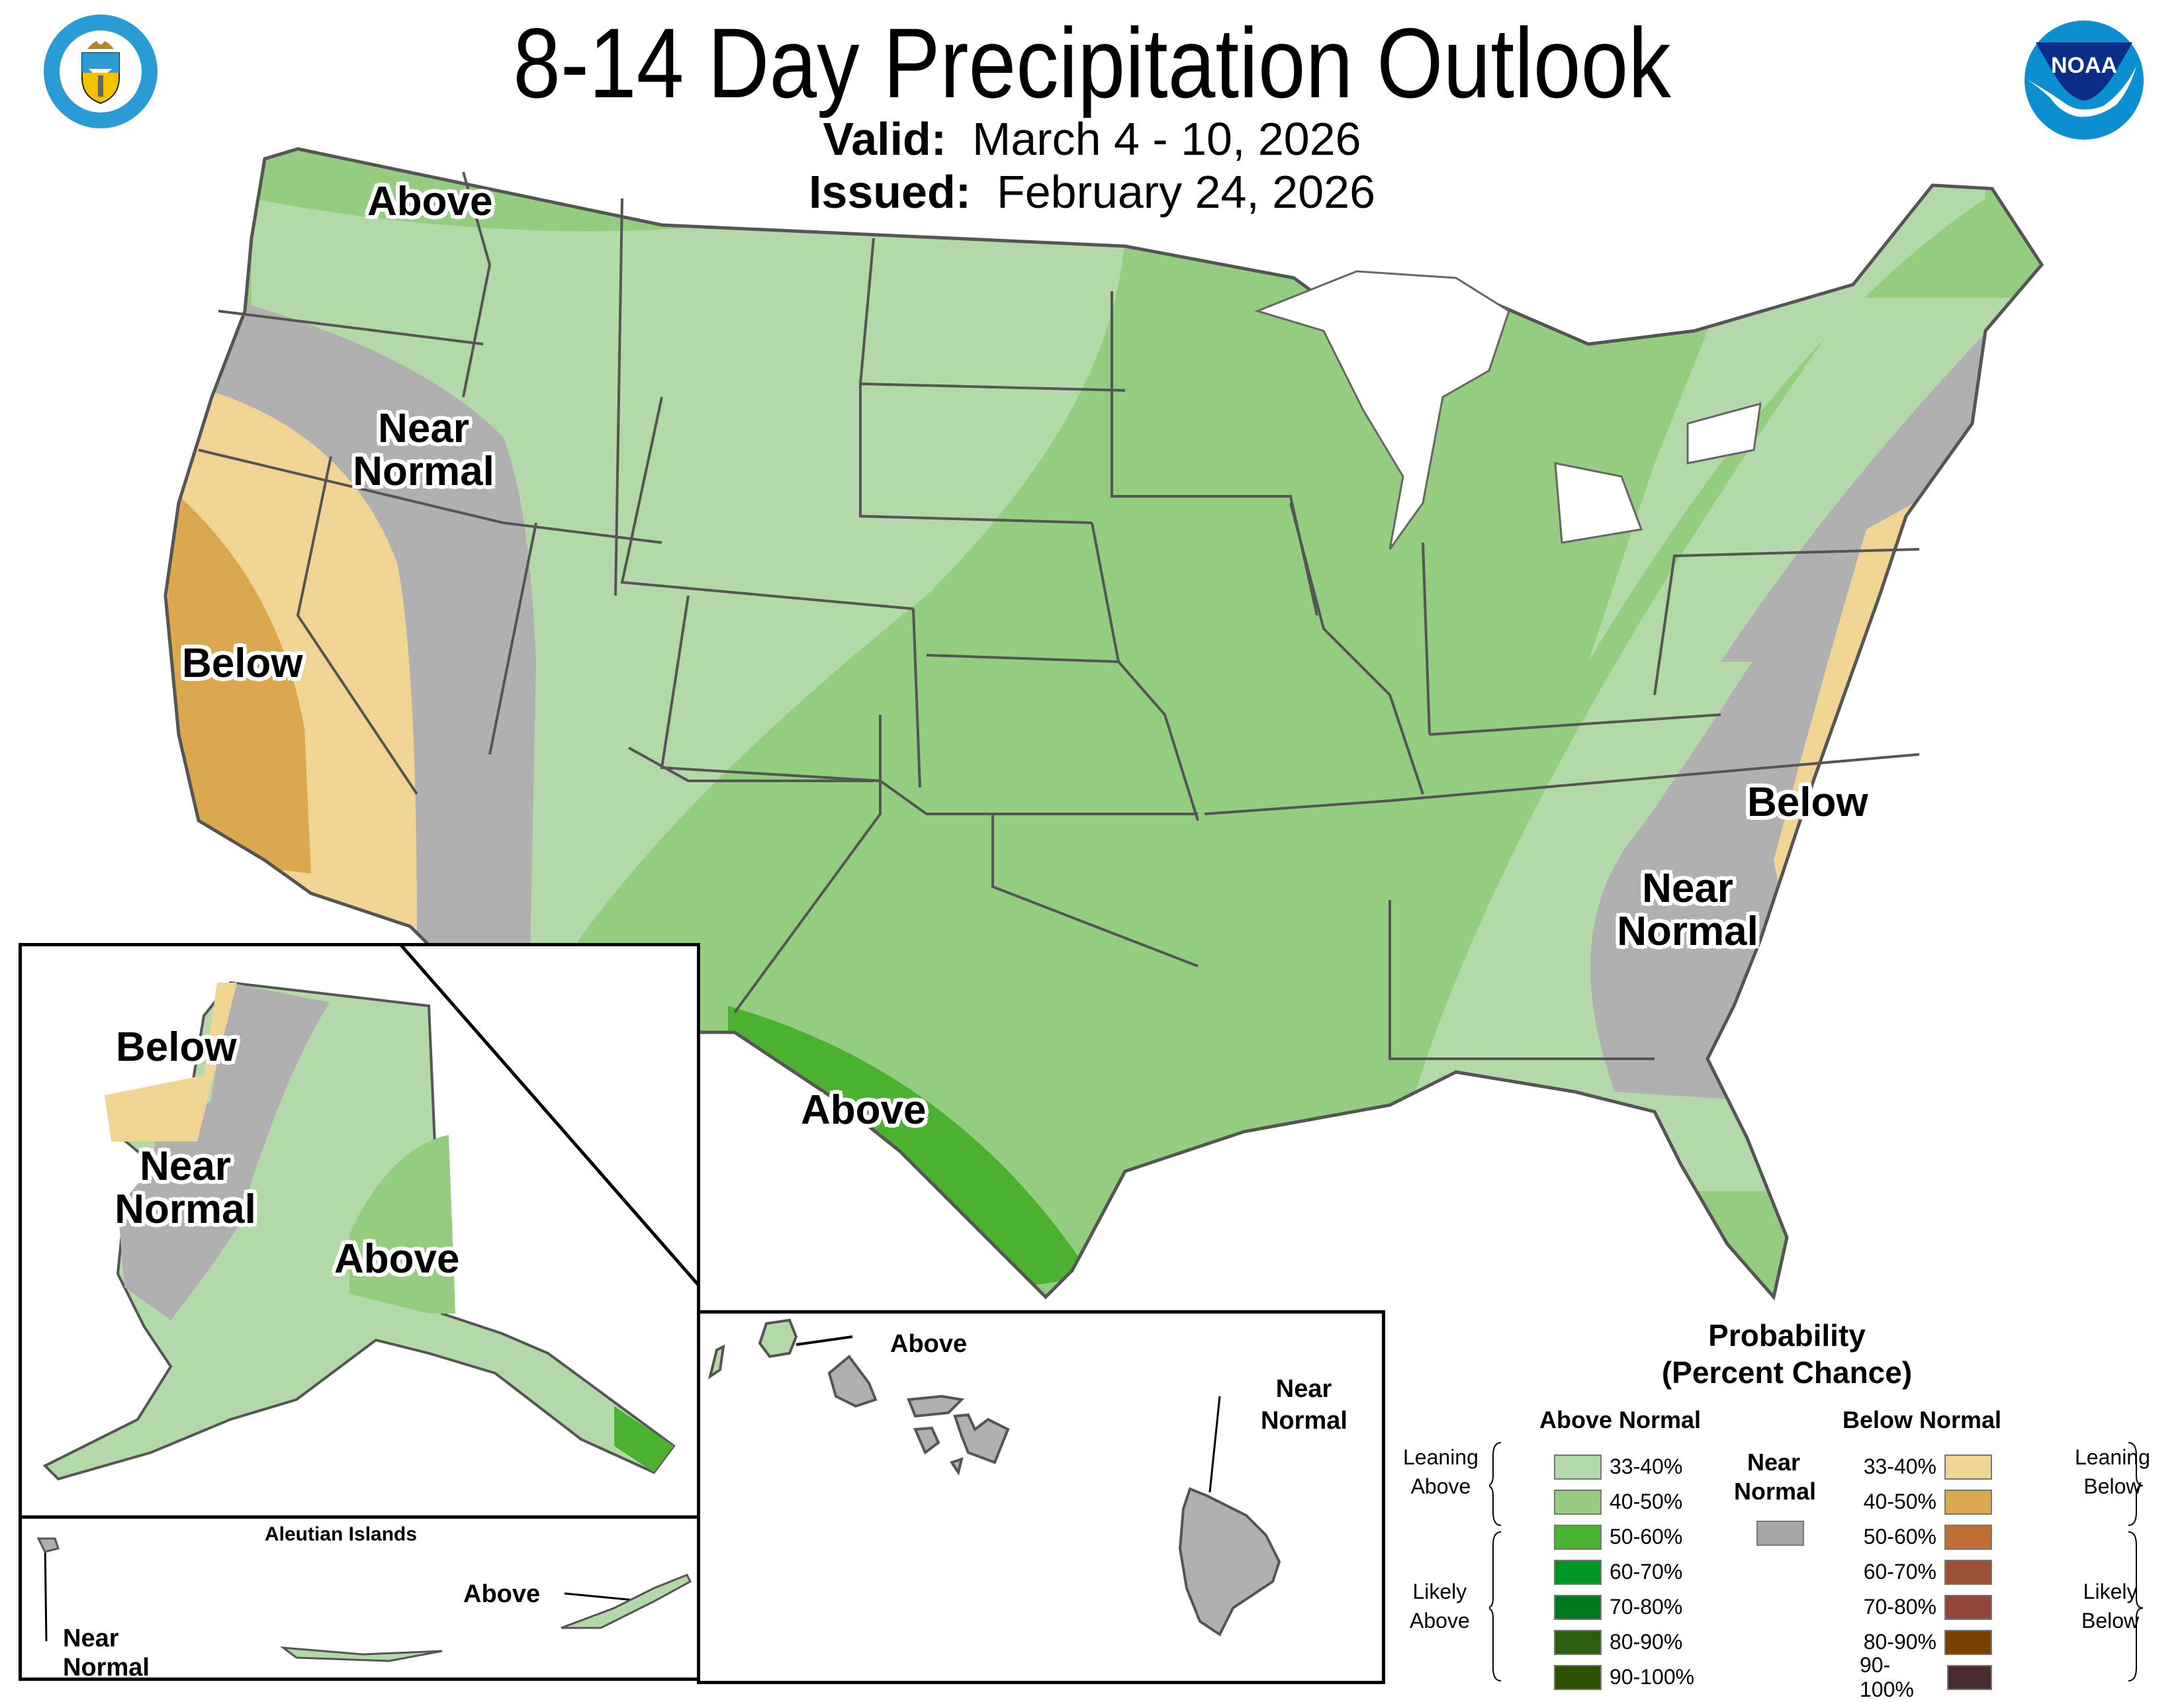 Image resolution: width=2184 pixels, height=1702 pixels. Describe the element at coordinates (101, 71) in the screenshot. I see `department-of-commerce-seal-icon` at that location.